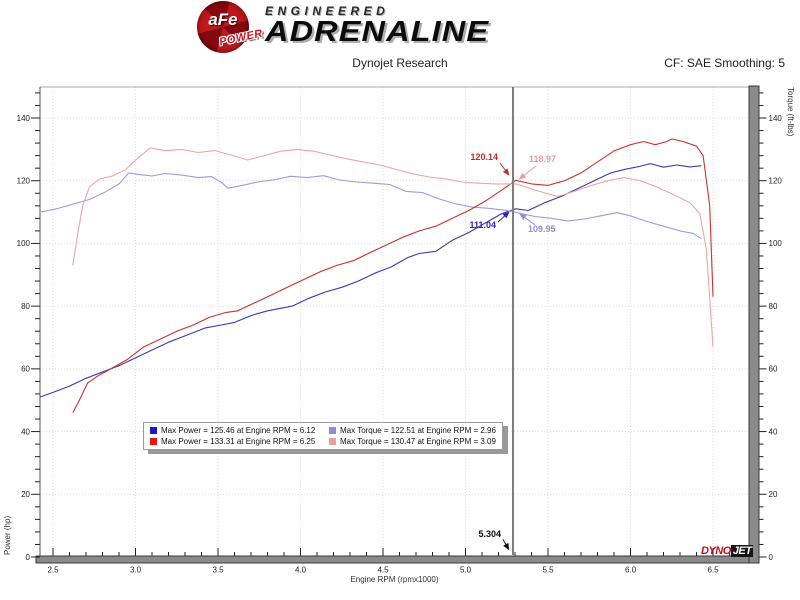 This screenshot has height=600, width=800. Describe the element at coordinates (223, 19) in the screenshot. I see `afe-logo-text: aFe` at that location.